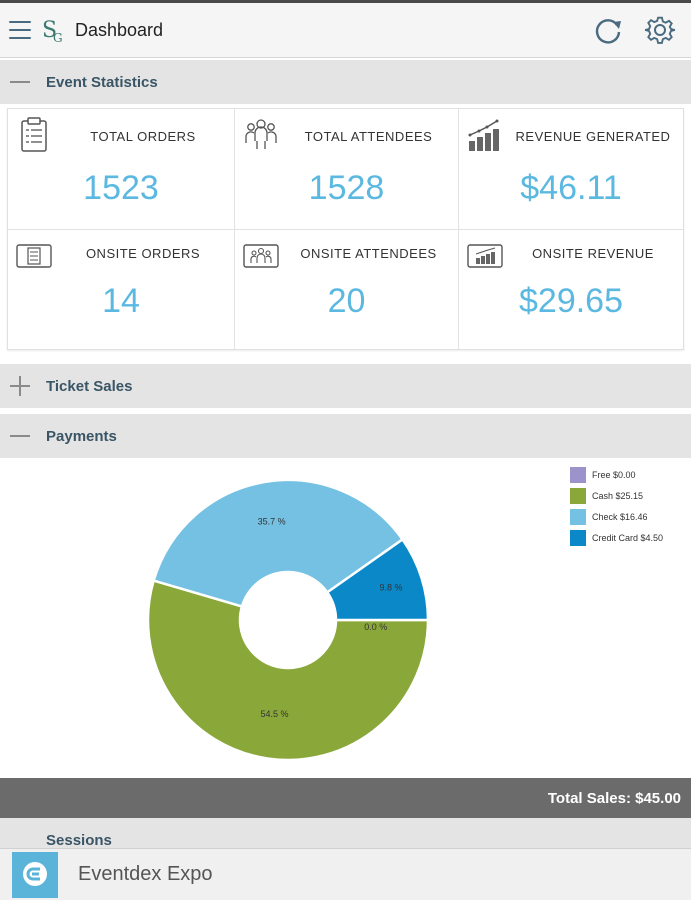 The image size is (691, 900). What do you see at coordinates (345, 874) in the screenshot?
I see `event-bar: Eventdex Expo` at bounding box center [345, 874].